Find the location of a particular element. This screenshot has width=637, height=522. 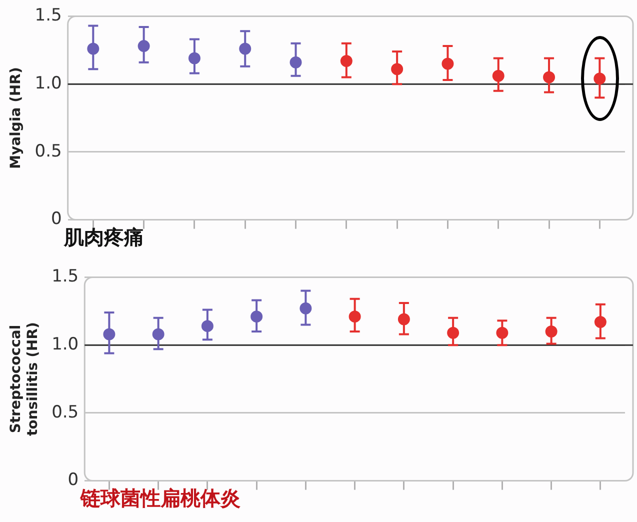

text: 肌肉疼痛 is located at coordinates (104, 237).